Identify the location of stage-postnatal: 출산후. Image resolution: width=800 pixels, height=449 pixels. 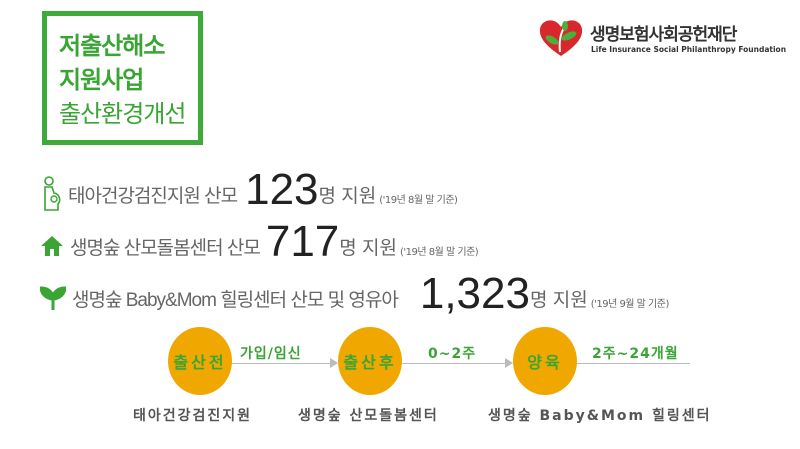
(370, 361).